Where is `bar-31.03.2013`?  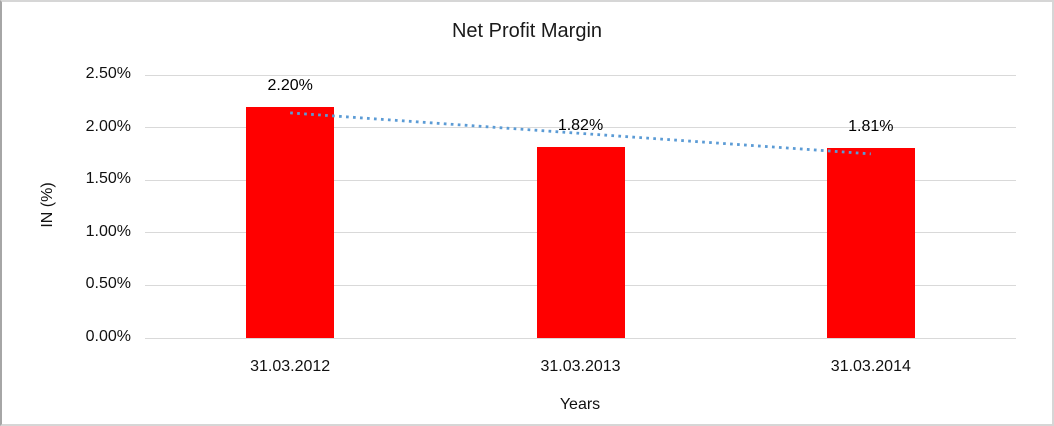
bar-31.03.2013 is located at coordinates (580, 242).